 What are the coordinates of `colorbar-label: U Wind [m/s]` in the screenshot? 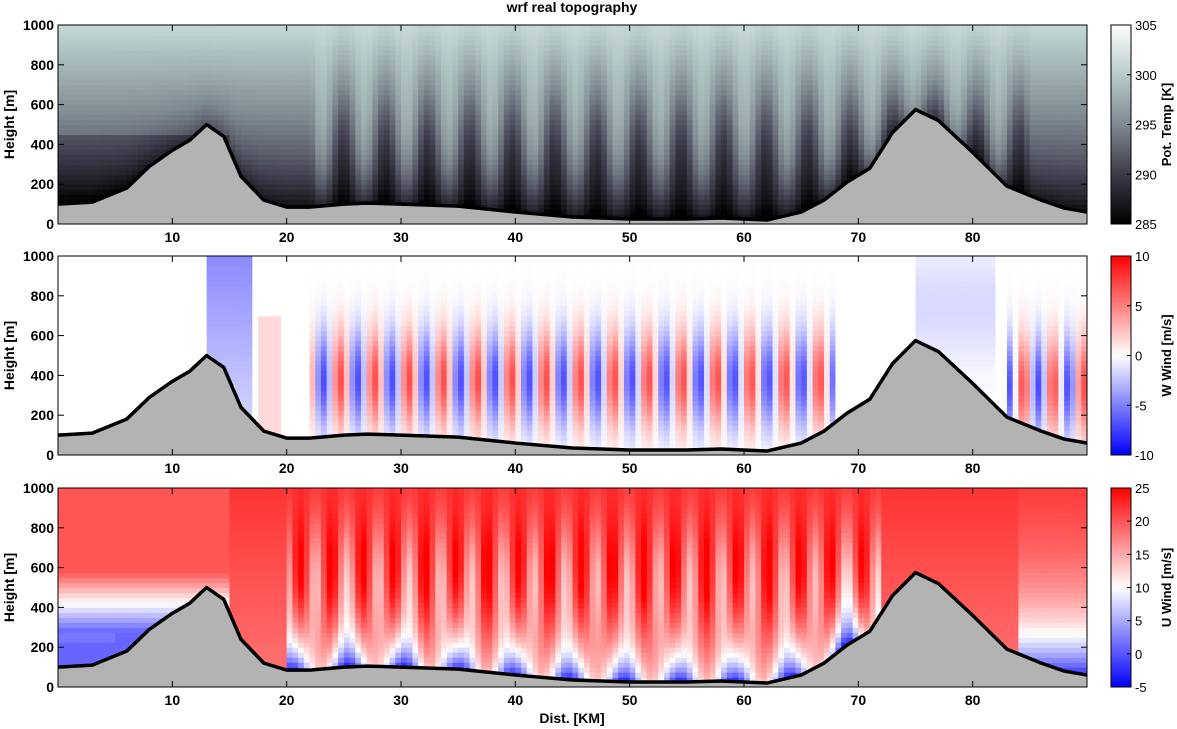 It's located at (1166, 587).